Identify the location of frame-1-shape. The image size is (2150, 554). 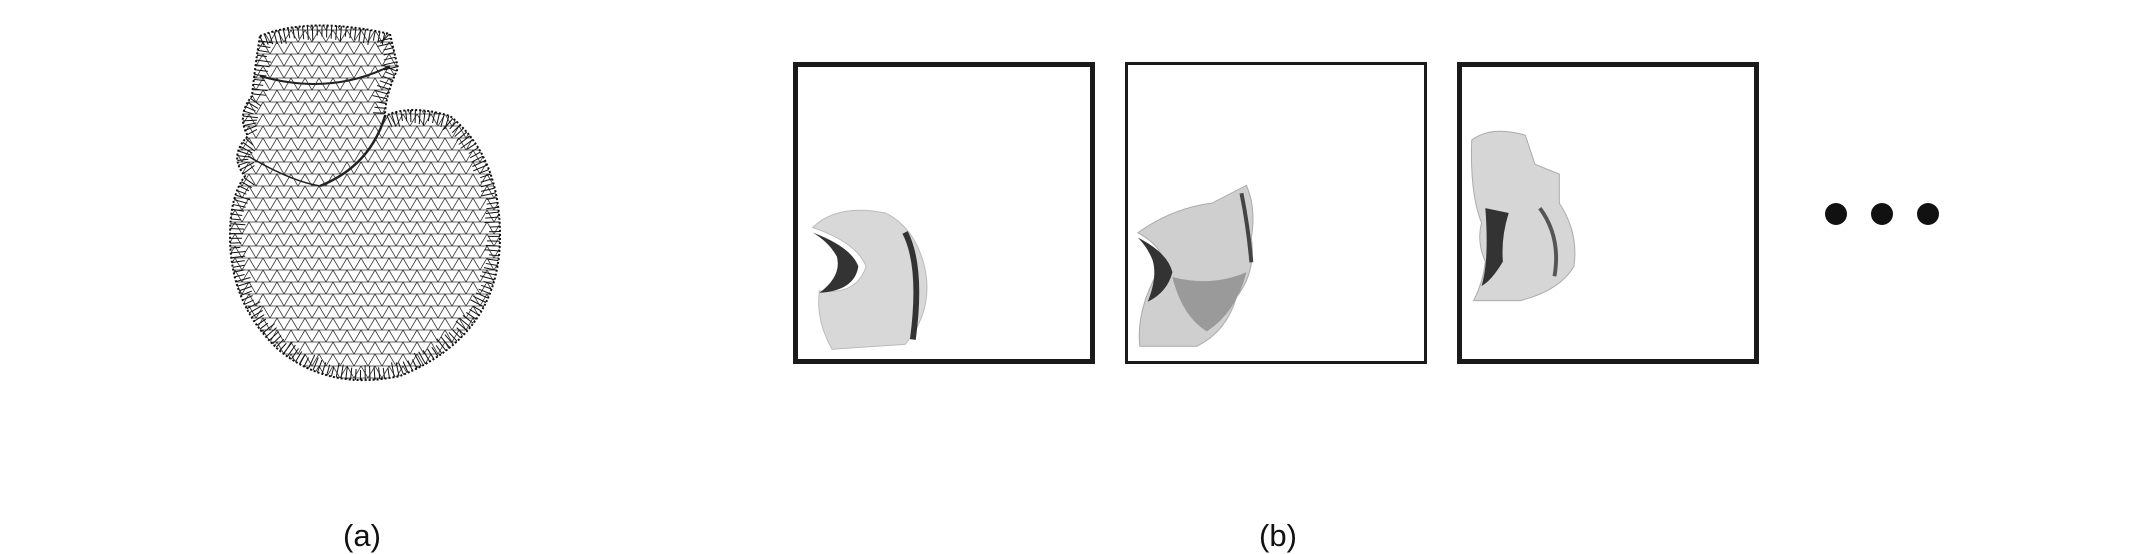
(944, 213).